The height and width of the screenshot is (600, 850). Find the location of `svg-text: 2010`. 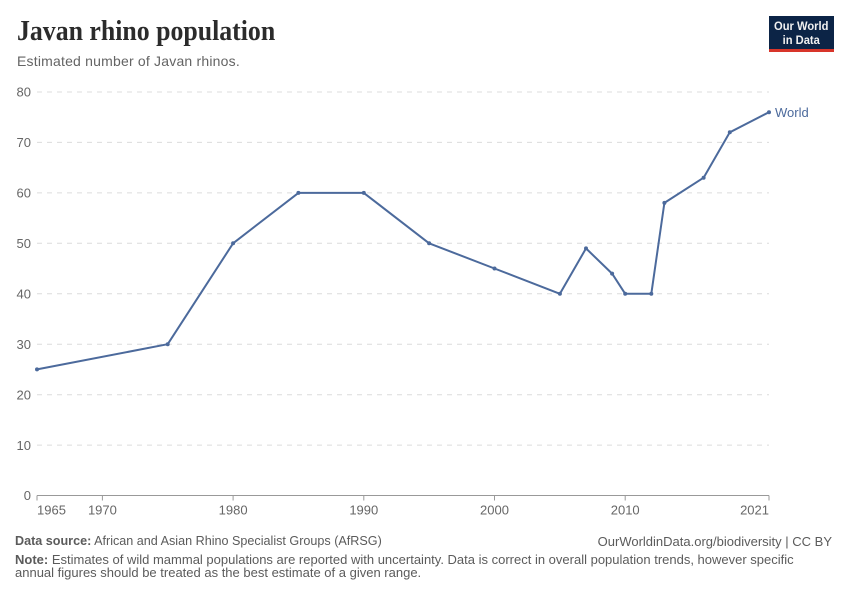

svg-text: 2010 is located at coordinates (625, 510).